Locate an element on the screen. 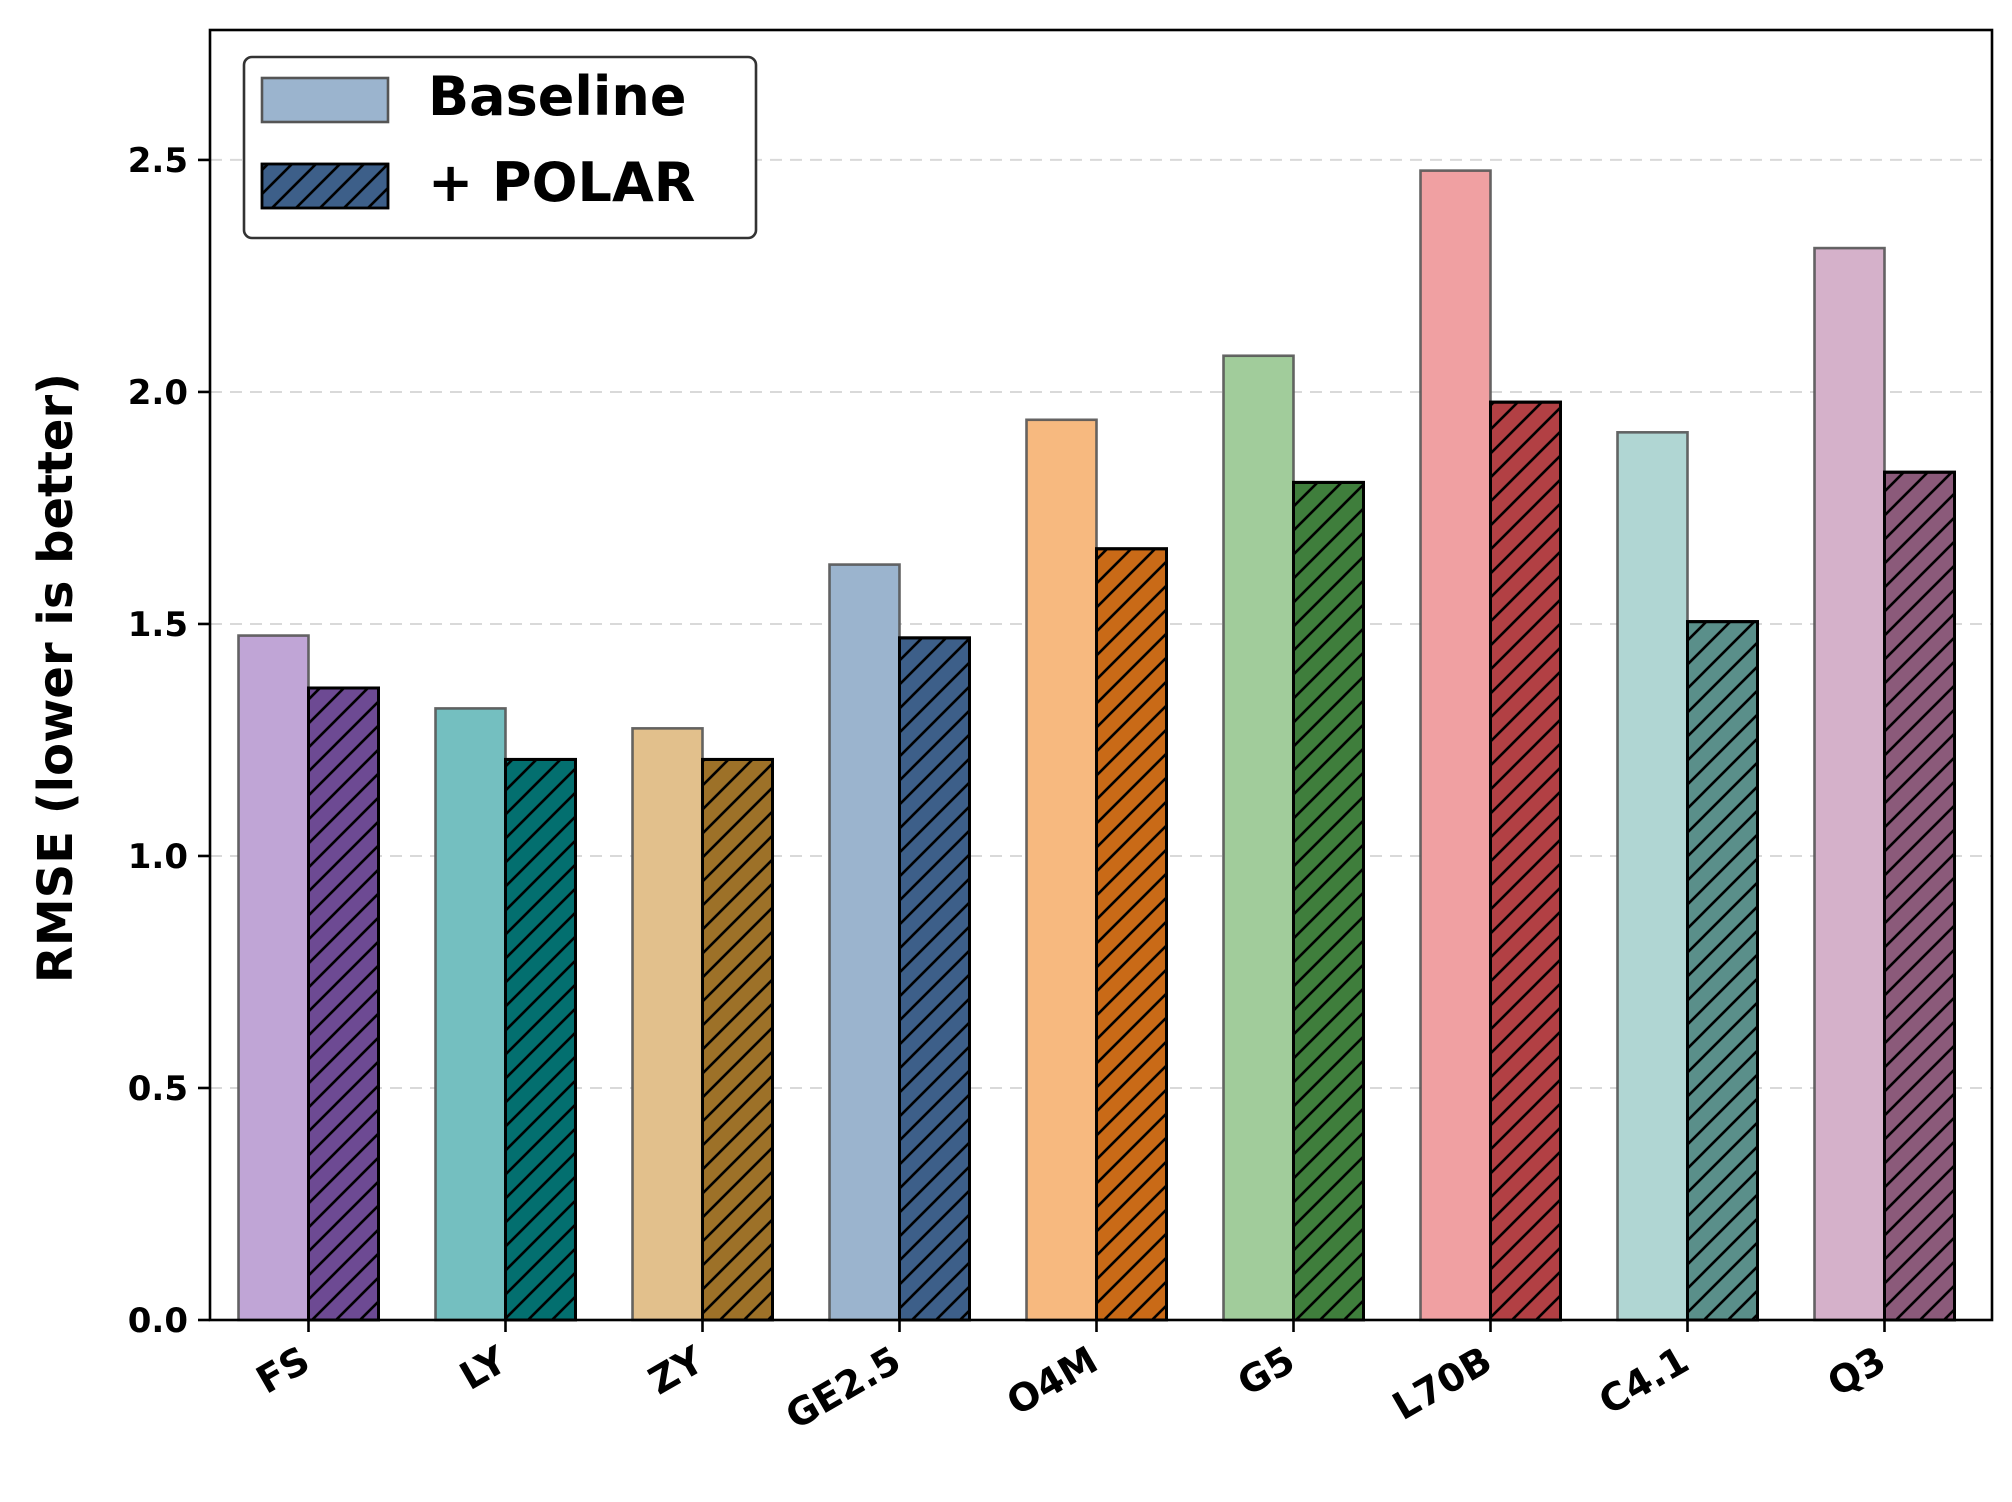 This screenshot has width=2012, height=1502. x-tick-label: ZY is located at coordinates (676, 1370).